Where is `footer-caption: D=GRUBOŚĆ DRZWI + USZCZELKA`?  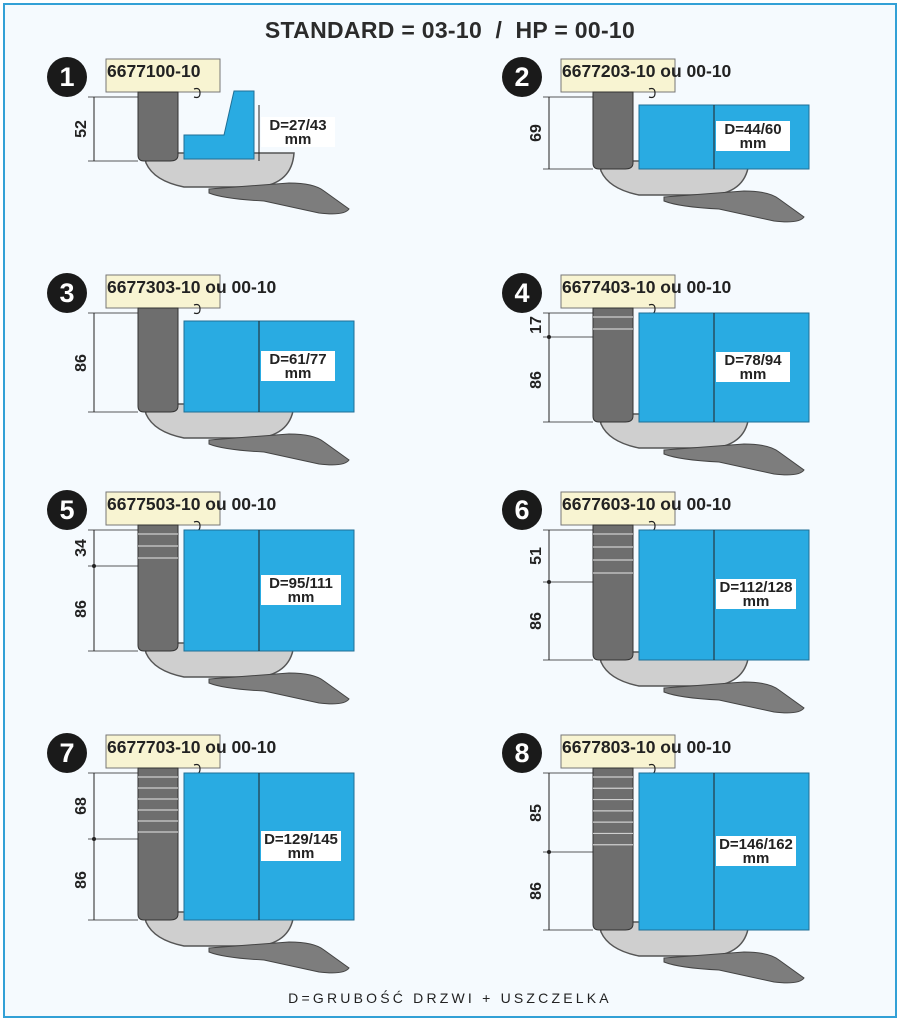 footer-caption: D=GRUBOŚĆ DRZWI + USZCZELKA is located at coordinates (450, 998).